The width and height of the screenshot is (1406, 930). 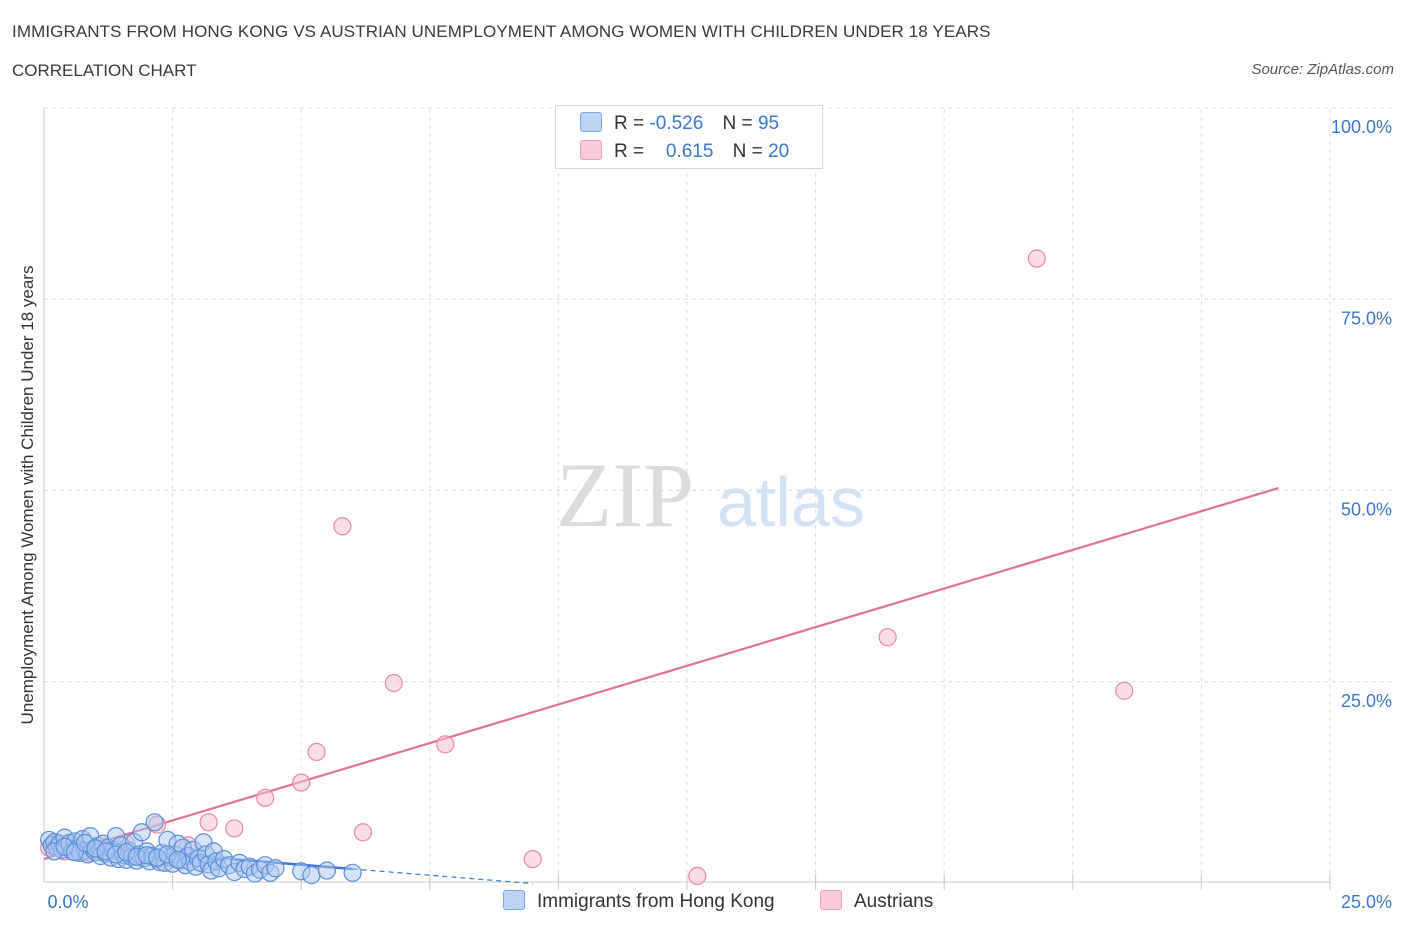 What do you see at coordinates (689, 151) in the screenshot?
I see `legend-r-value: 0.615` at bounding box center [689, 151].